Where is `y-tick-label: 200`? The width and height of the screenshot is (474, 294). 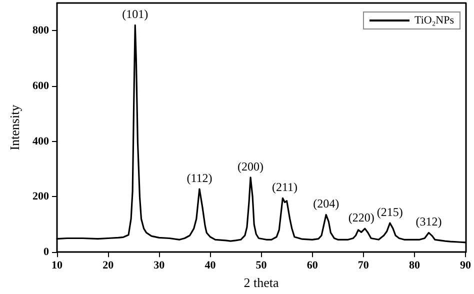 y-tick-label: 200 is located at coordinates (41, 196).